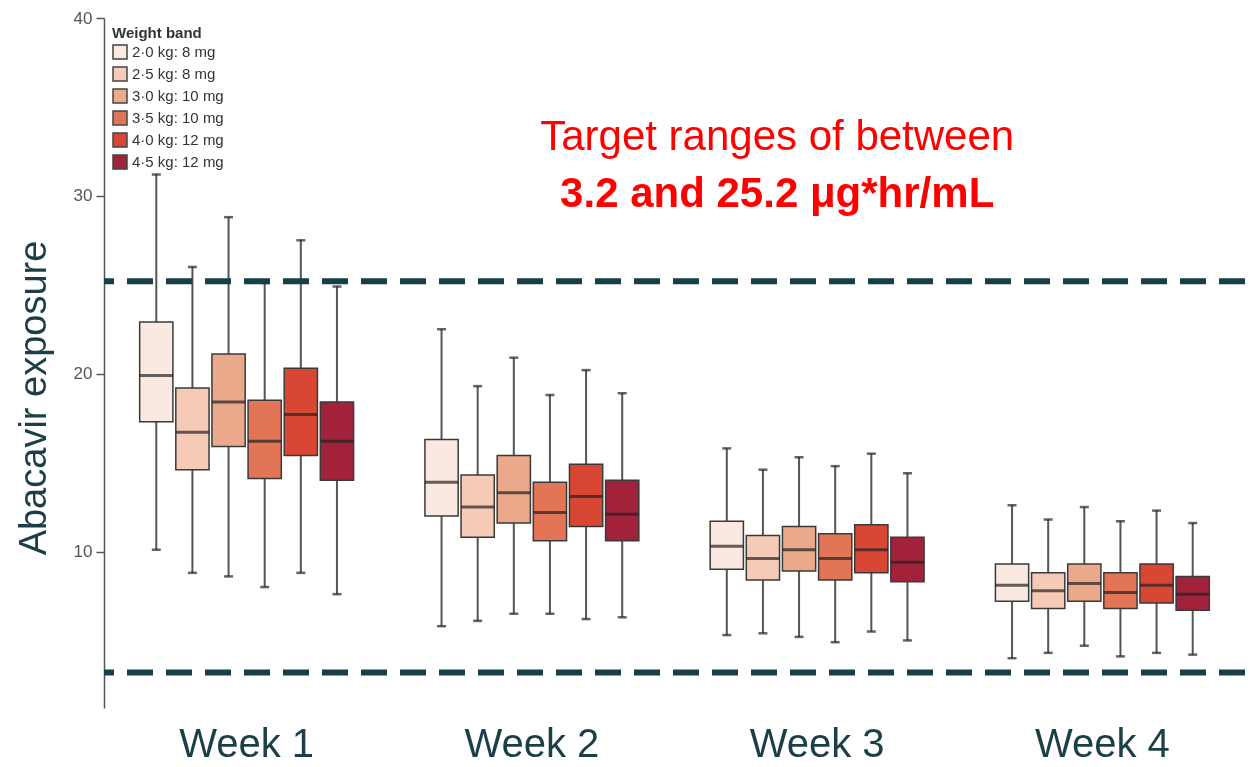 The image size is (1250, 767). I want to click on y-tick-label: 10, so click(83, 552).